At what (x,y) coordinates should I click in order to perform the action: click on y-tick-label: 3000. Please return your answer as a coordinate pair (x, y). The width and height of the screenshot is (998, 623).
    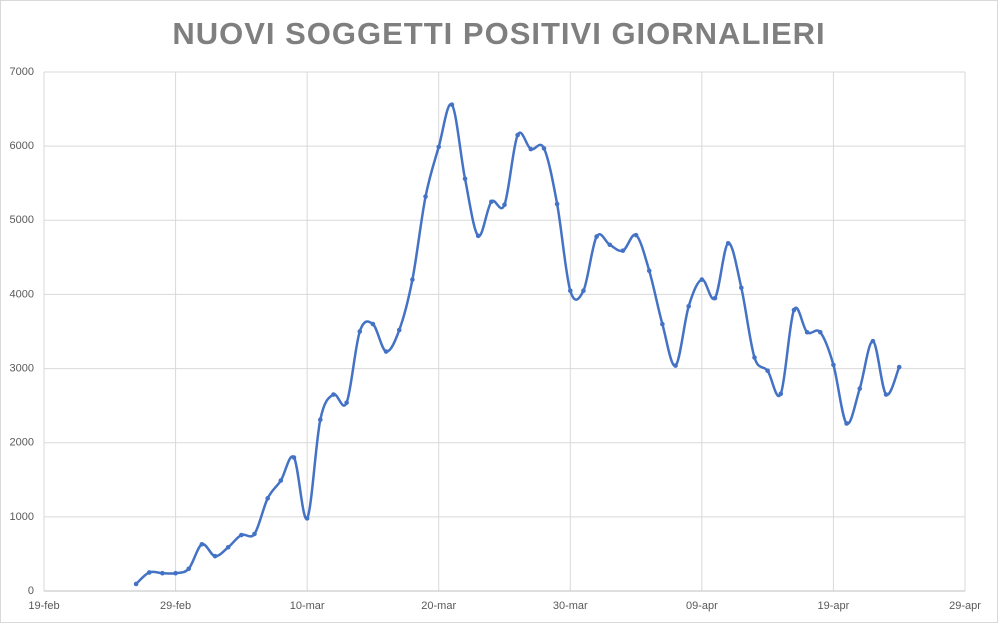
    Looking at the image, I should click on (22, 368).